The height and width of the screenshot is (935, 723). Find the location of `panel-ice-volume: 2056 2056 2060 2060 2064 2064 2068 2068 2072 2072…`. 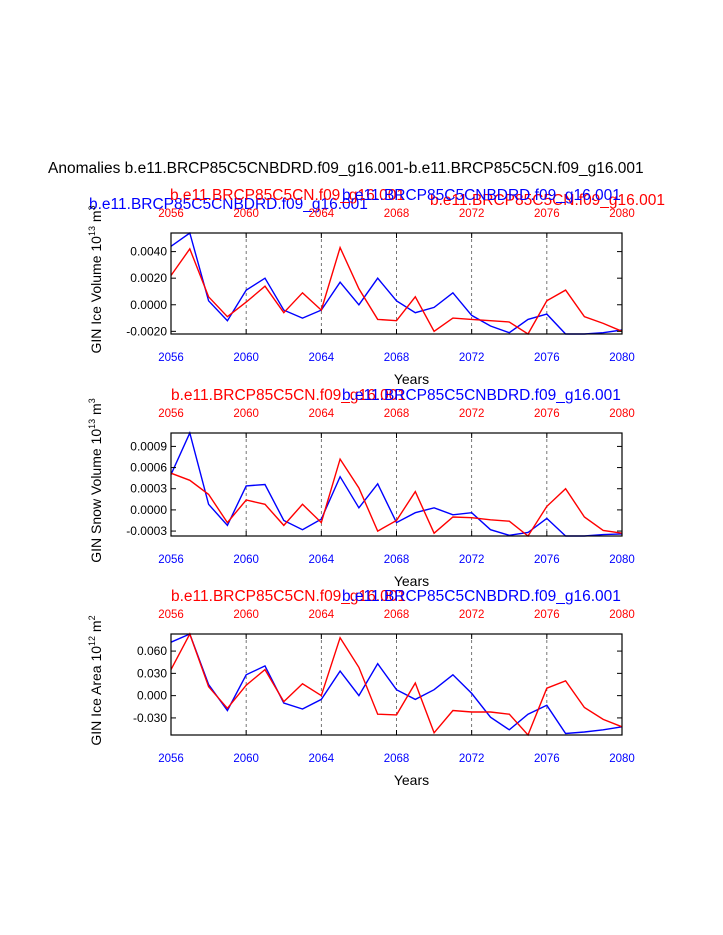

panel-ice-volume: 2056 2056 2060 2060 2064 2064 2068 2068 2072 2072… is located at coordinates (361, 296).